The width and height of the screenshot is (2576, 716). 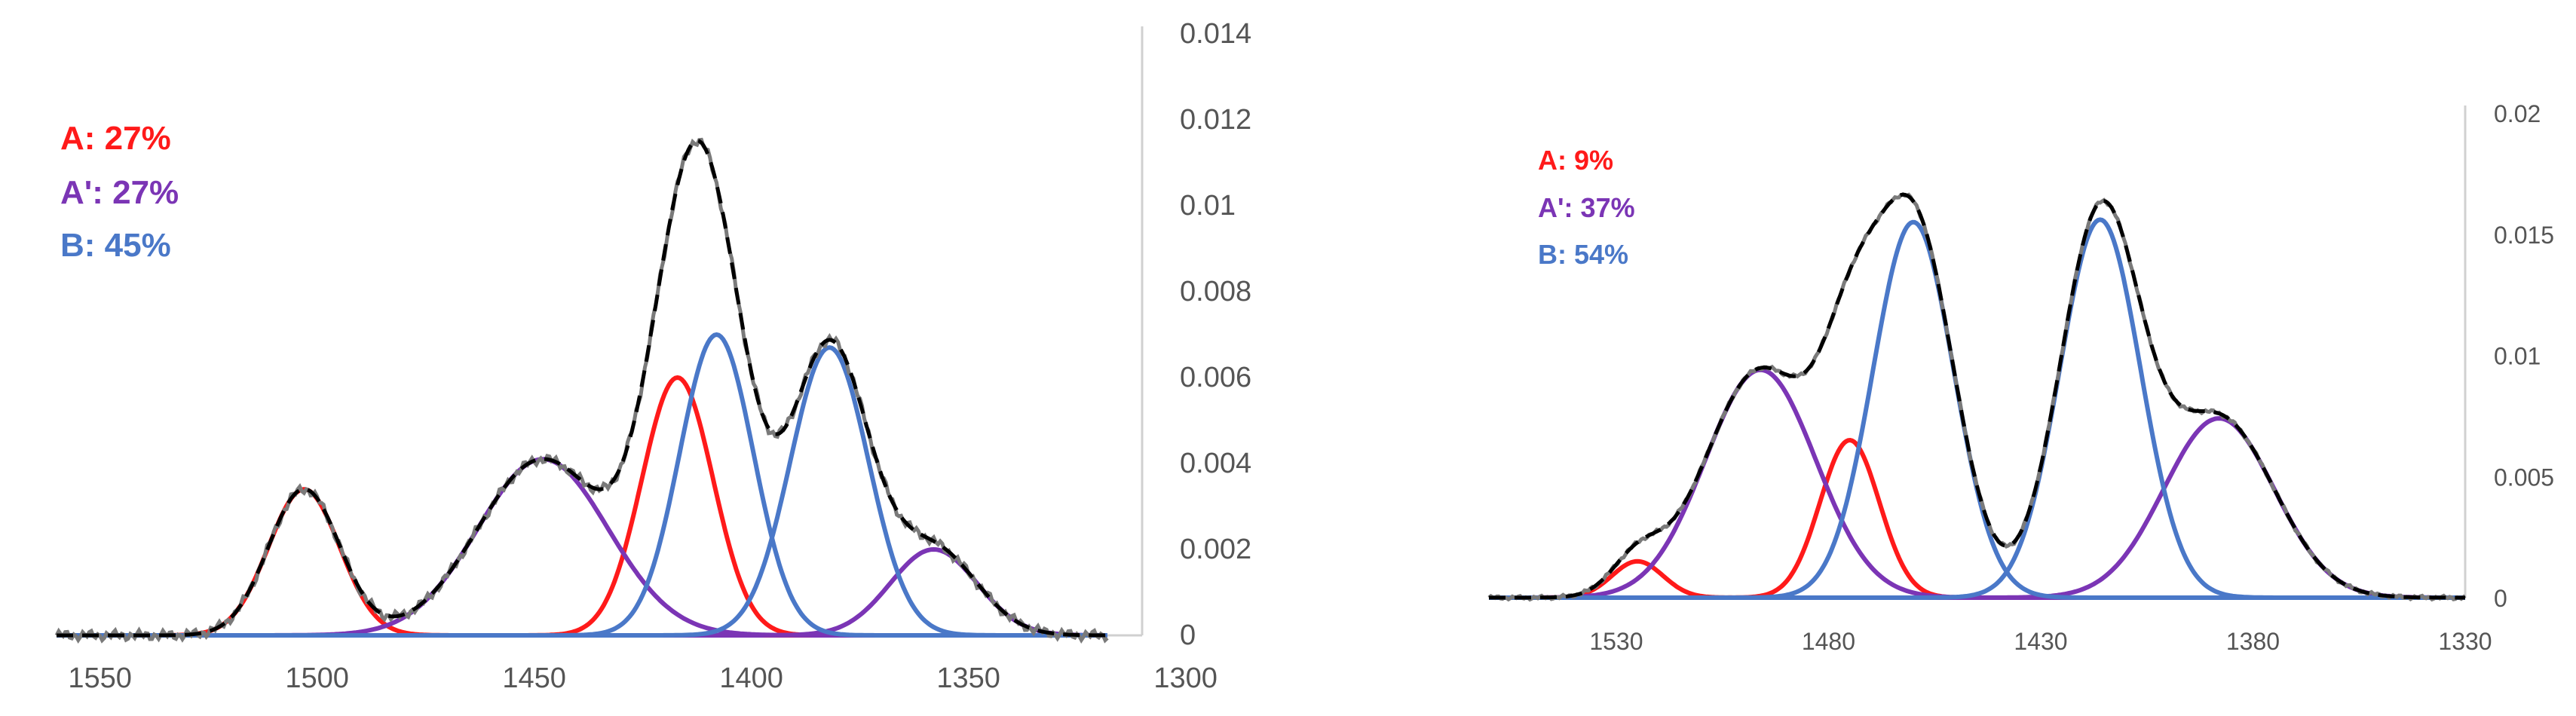 What do you see at coordinates (100, 678) in the screenshot?
I see `x-tick-label: 1550` at bounding box center [100, 678].